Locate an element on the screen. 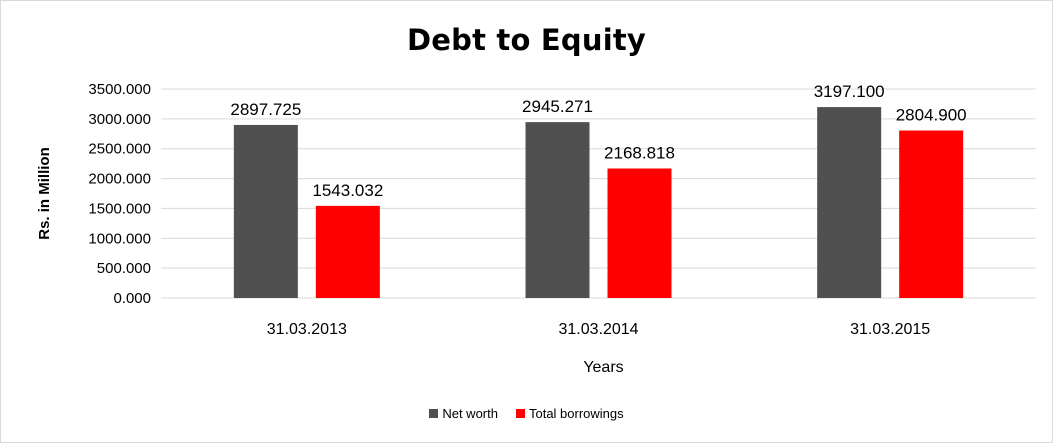 This screenshot has width=1053, height=444. data-label: 2804.900 is located at coordinates (931, 115).